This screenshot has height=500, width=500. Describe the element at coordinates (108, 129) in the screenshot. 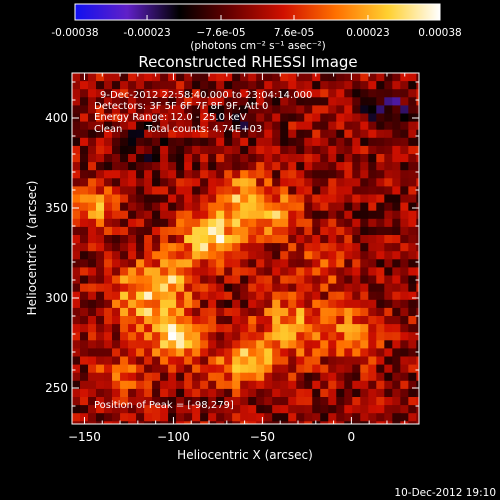

I see `info-method: Clean` at that location.